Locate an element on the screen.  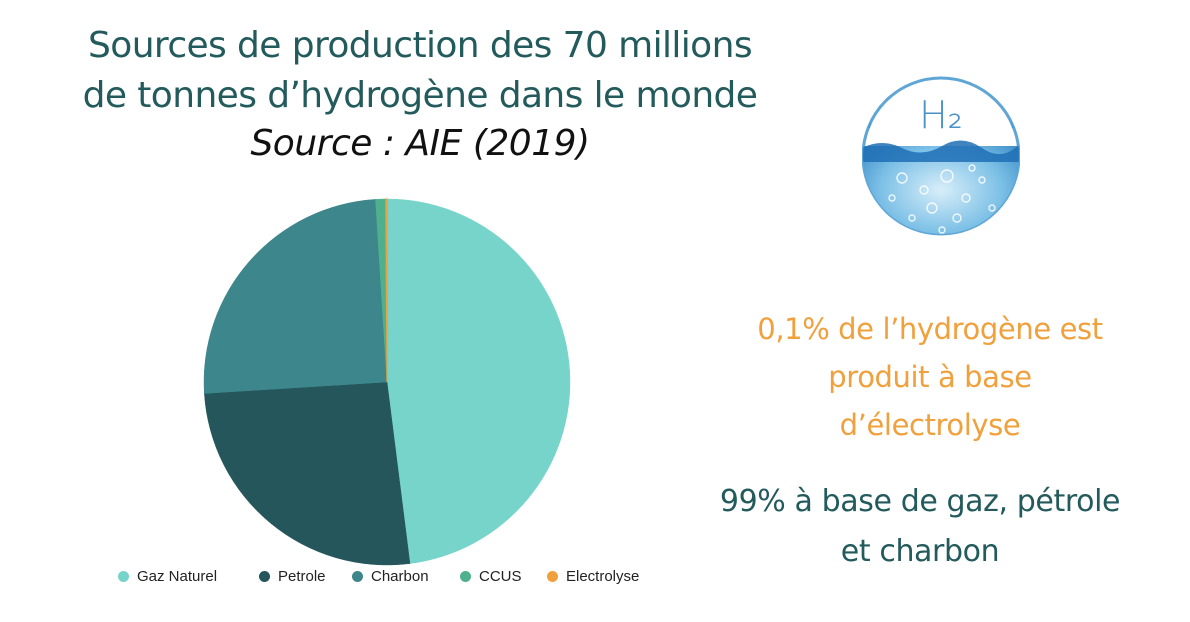
legend-label: Electrolyse is located at coordinates (603, 576).